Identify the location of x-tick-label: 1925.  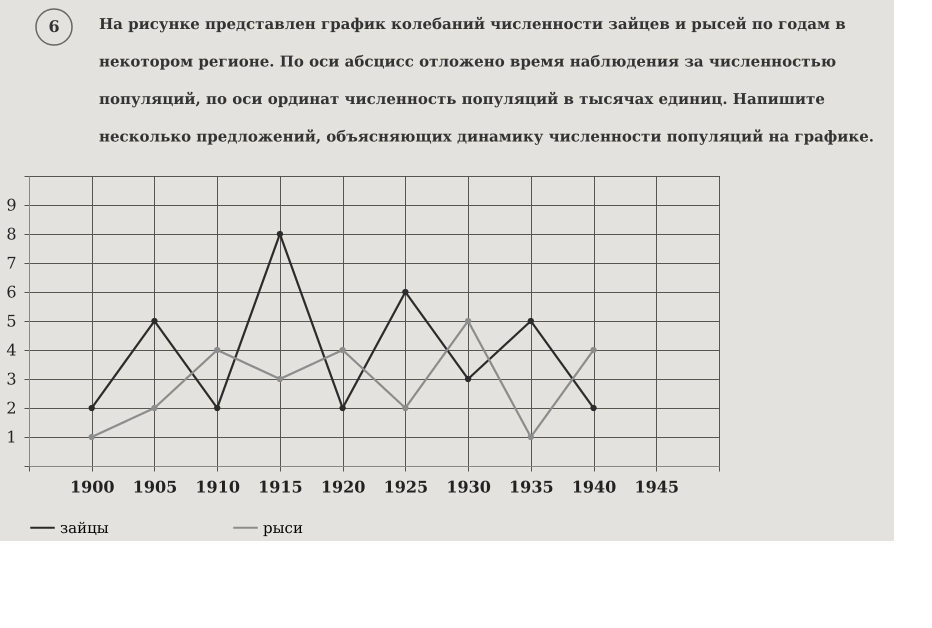
(406, 487).